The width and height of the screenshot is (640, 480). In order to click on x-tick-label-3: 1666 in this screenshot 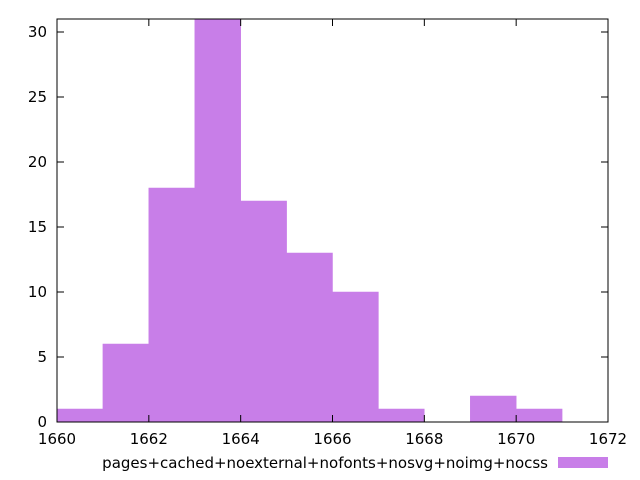, I will do `click(332, 439)`.